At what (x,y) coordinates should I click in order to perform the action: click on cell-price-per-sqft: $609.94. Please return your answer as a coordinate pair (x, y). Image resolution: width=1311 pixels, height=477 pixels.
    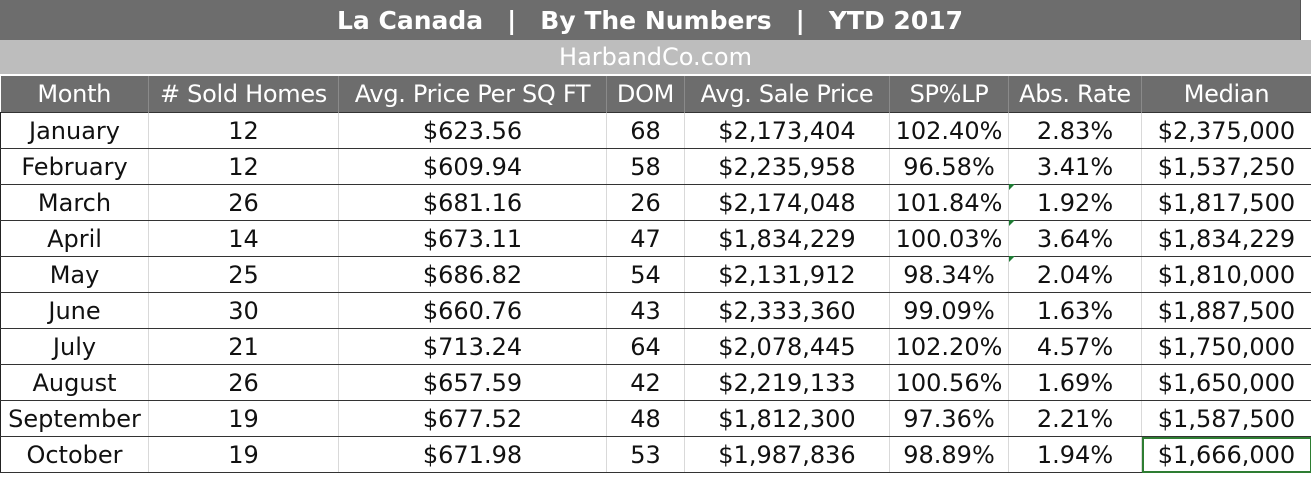
    Looking at the image, I should click on (472, 166).